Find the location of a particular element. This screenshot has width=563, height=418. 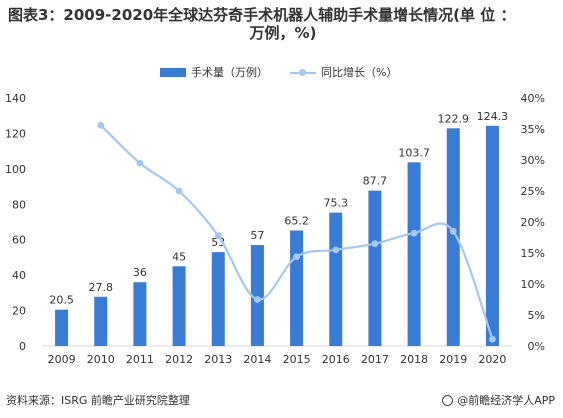

chart-title-line1: 图表3：2009-2020年全球达芬奇手术机器人辅助手术量增长情况(单 位 ： is located at coordinates (262, 15).